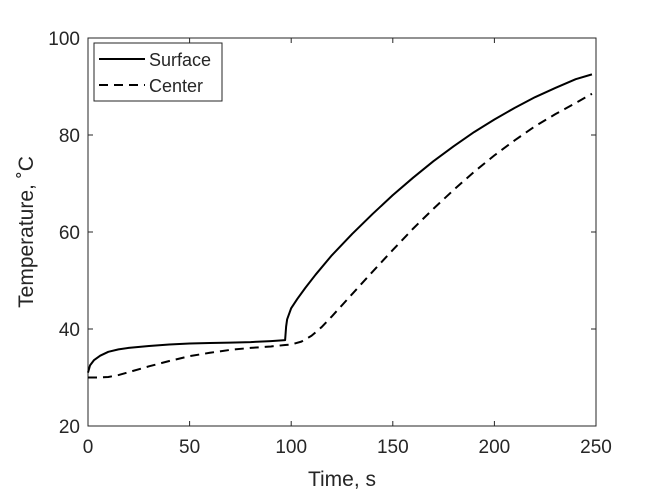 Image resolution: width=658 pixels, height=494 pixels. What do you see at coordinates (180, 60) in the screenshot?
I see `legend-label-surface: Surface` at bounding box center [180, 60].